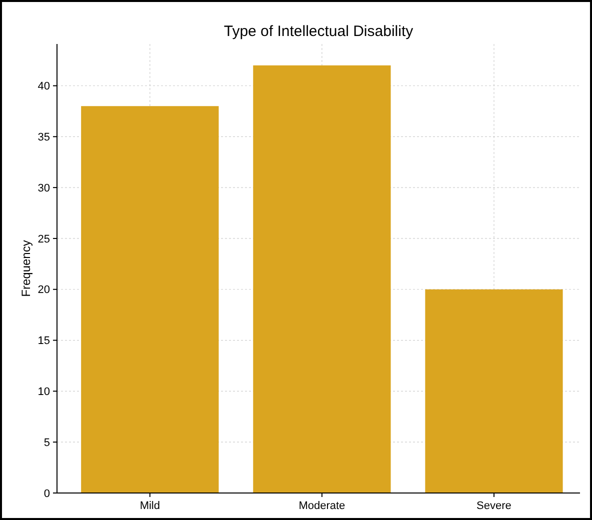  Describe the element at coordinates (494, 391) in the screenshot. I see `bar` at that location.